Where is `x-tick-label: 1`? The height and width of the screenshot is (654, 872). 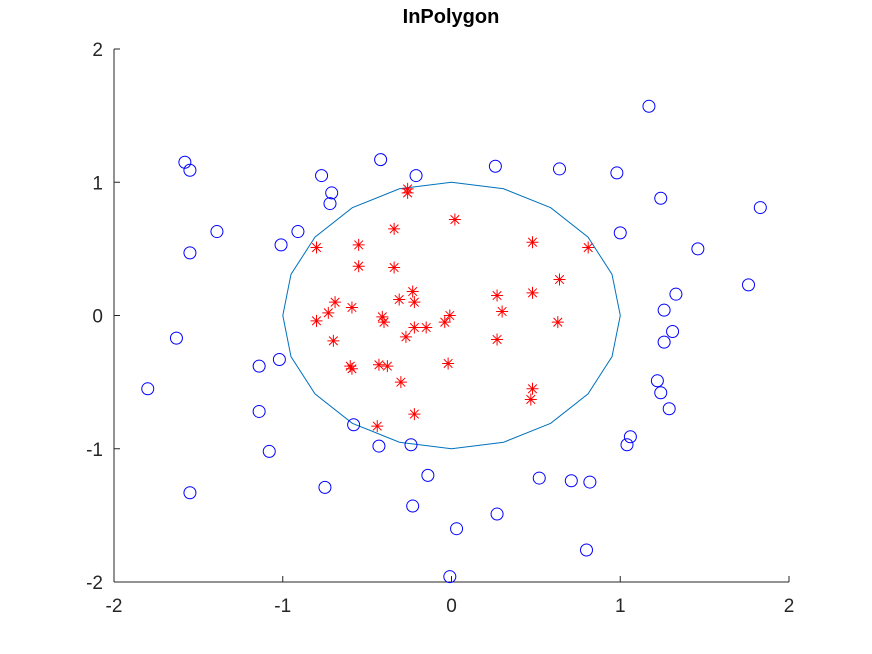 x-tick-label: 1 is located at coordinates (620, 606).